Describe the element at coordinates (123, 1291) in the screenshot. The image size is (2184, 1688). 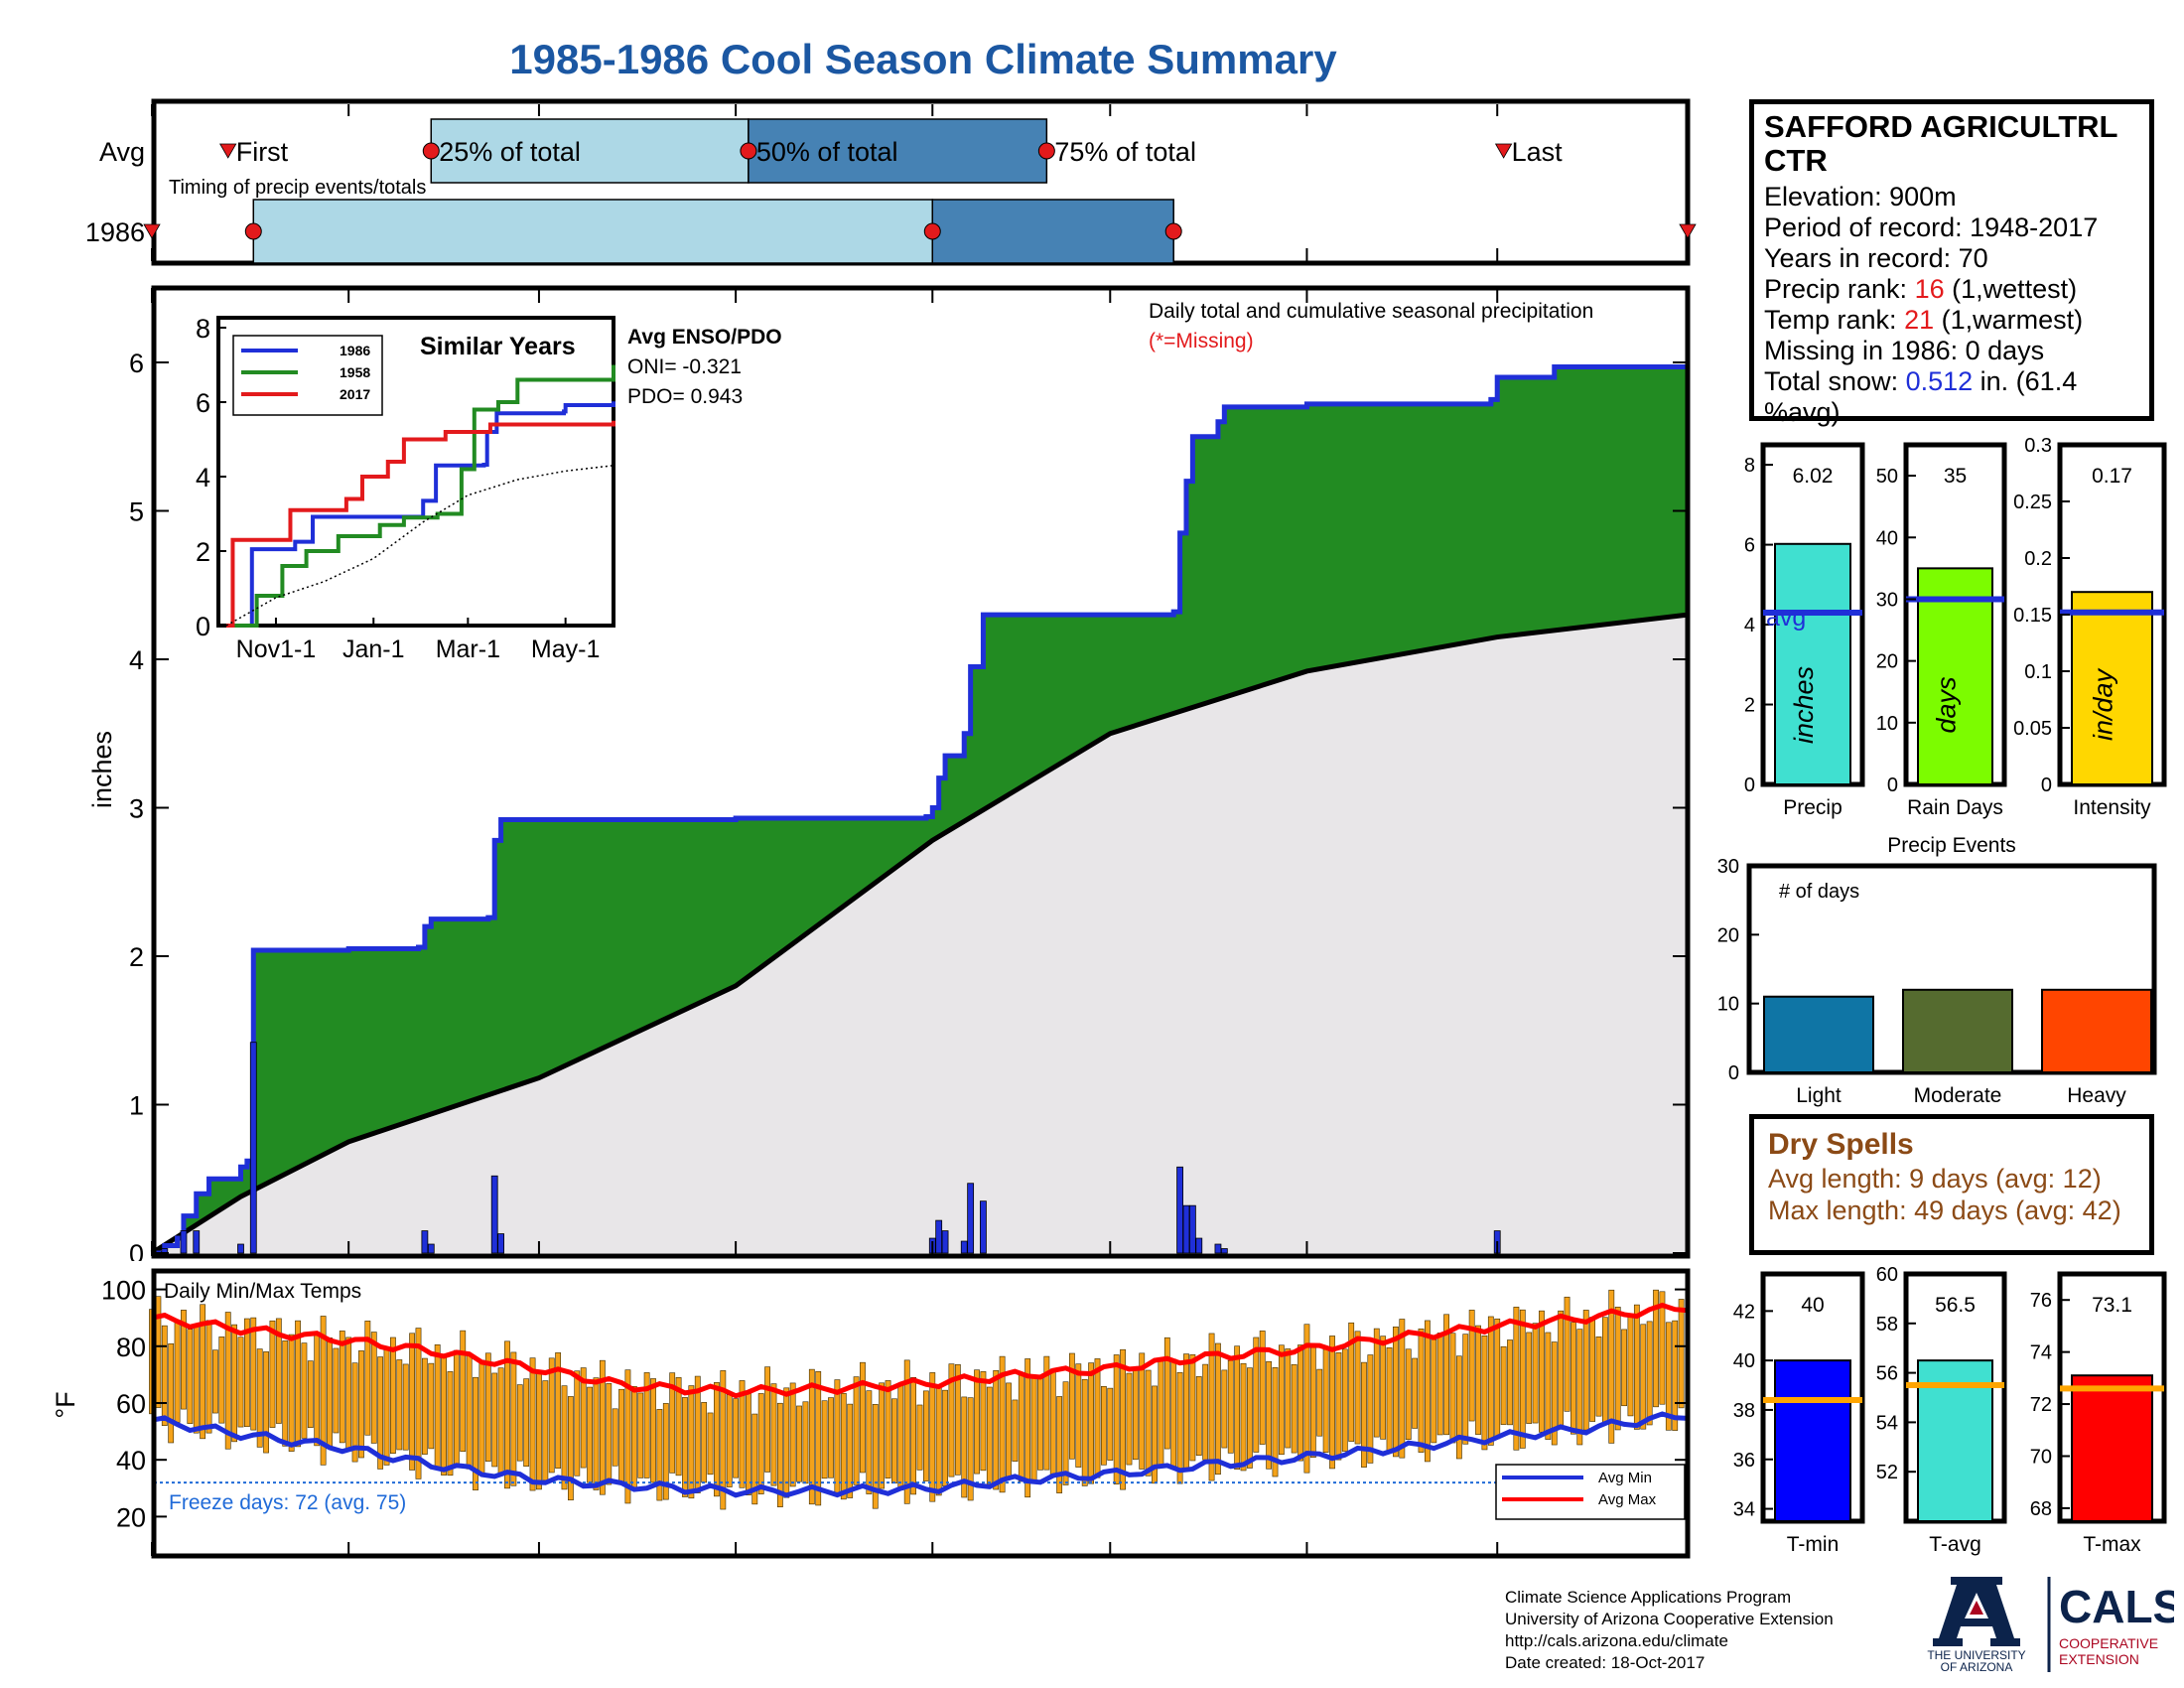
I see `temp-ytick-label-100: 100` at that location.